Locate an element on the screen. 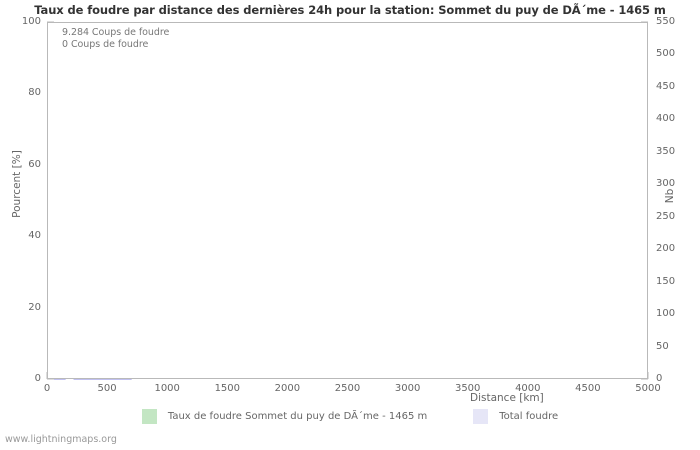 The height and width of the screenshot is (450, 700). y-tick-right-400: 400 is located at coordinates (666, 119).